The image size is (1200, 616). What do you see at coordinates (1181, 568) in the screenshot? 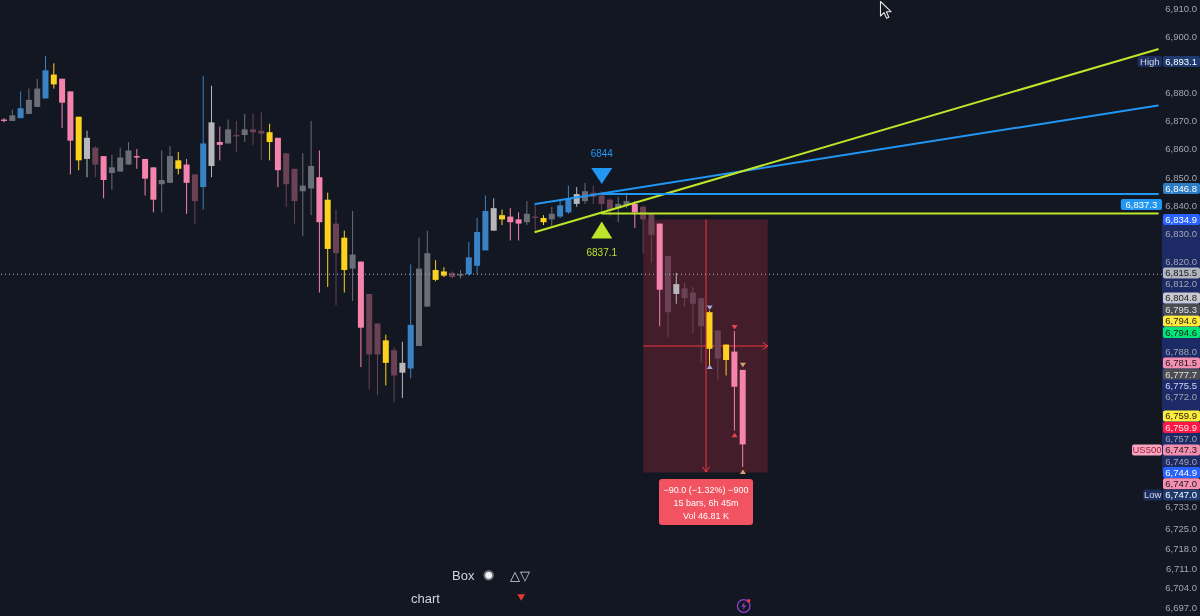
I see `y-tick-label: 6,711.0` at bounding box center [1181, 568].